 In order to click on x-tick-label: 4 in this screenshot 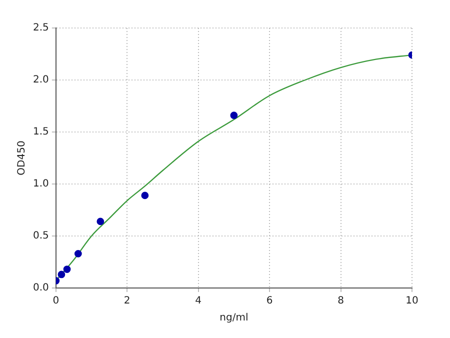, I will do `click(198, 301)`.